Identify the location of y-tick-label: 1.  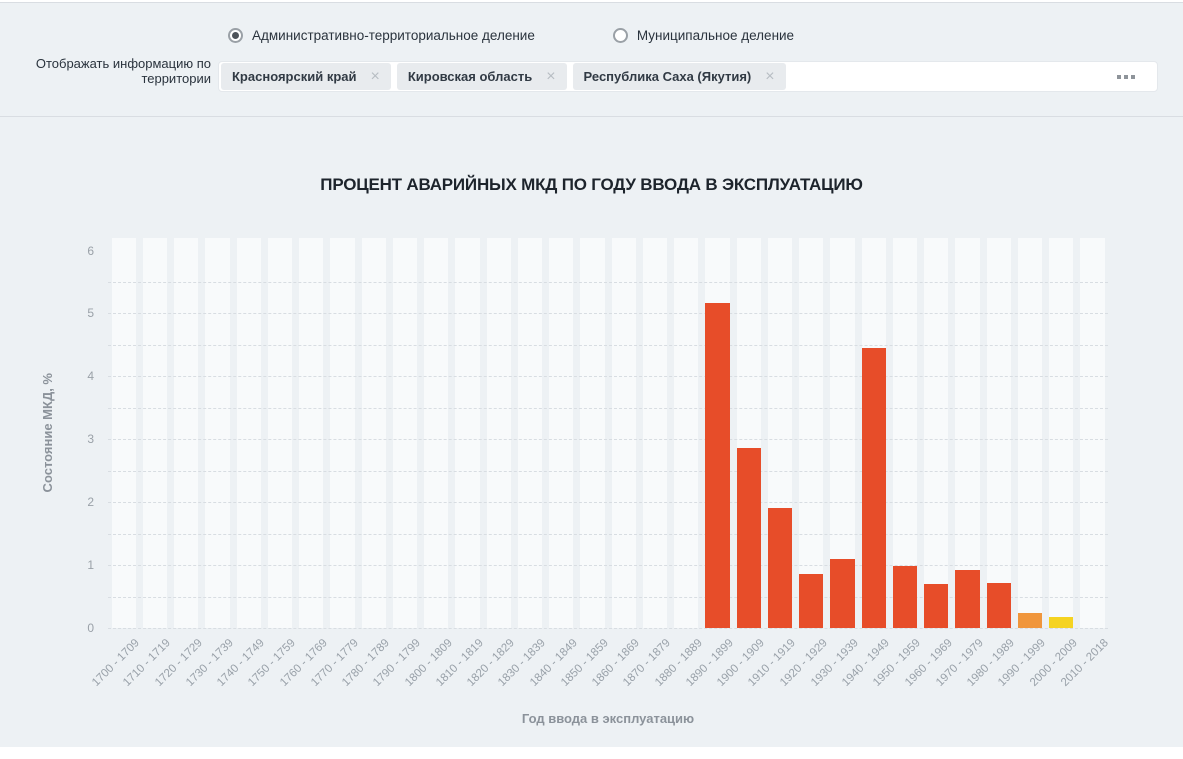
(90, 565).